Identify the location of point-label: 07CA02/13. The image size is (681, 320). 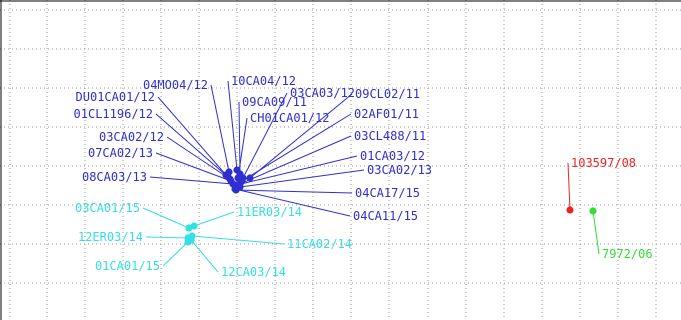
(120, 153).